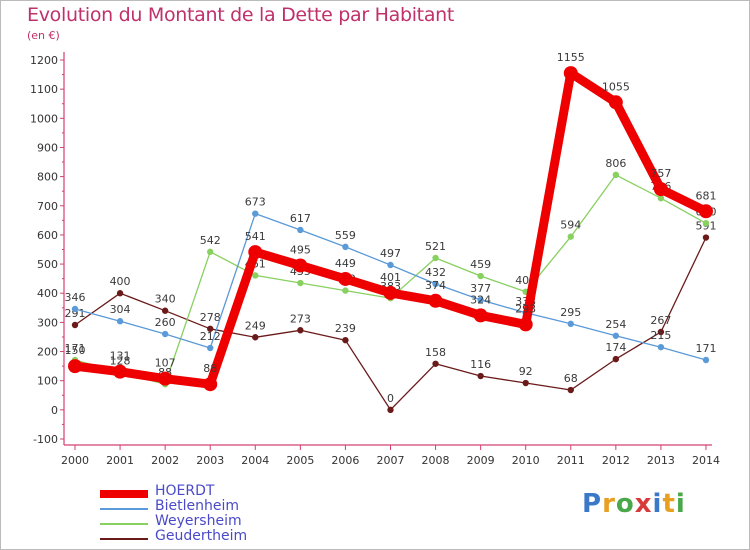  What do you see at coordinates (44, 118) in the screenshot?
I see `y-tick-label: 1000` at bounding box center [44, 118].